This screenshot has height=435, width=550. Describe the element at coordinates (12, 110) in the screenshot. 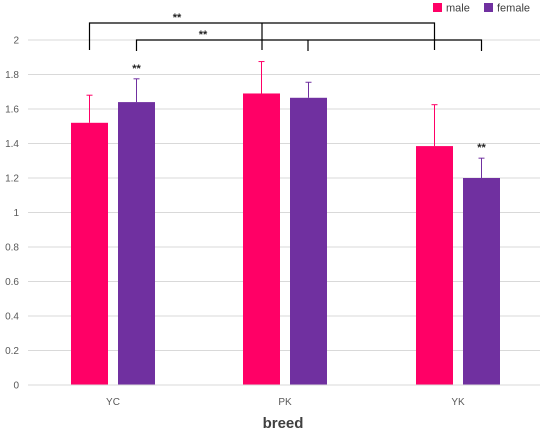

I see `y-tick-label: 1.6` at that location.